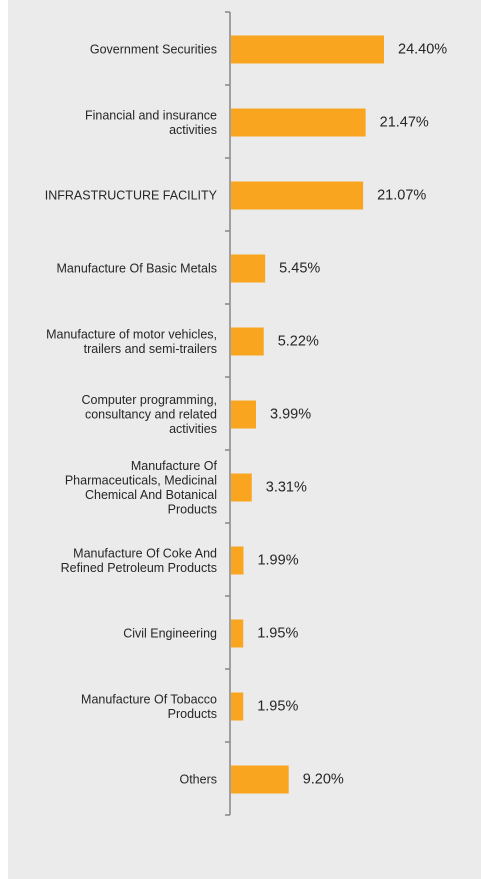  What do you see at coordinates (151, 495) in the screenshot?
I see `category-label-line: Chemical And Botanical` at bounding box center [151, 495].